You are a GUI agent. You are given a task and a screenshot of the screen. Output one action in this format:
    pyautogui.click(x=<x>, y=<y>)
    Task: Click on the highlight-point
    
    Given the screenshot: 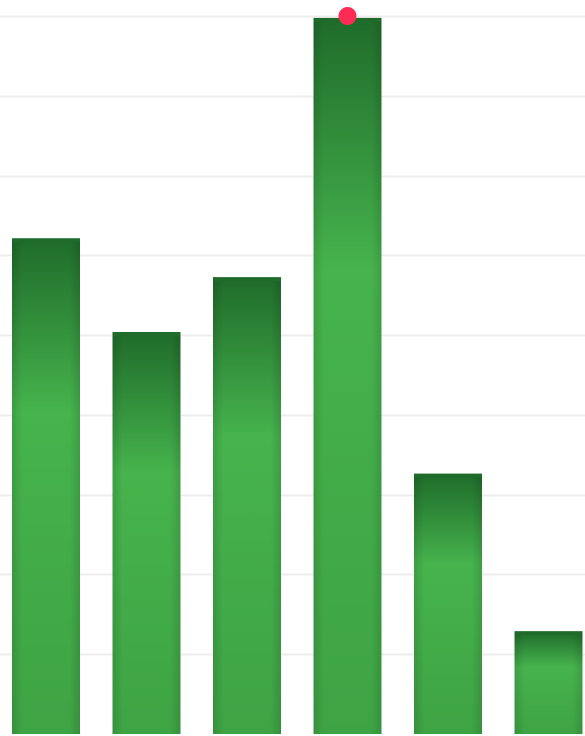 What is the action you would take?
    pyautogui.click(x=347, y=15)
    